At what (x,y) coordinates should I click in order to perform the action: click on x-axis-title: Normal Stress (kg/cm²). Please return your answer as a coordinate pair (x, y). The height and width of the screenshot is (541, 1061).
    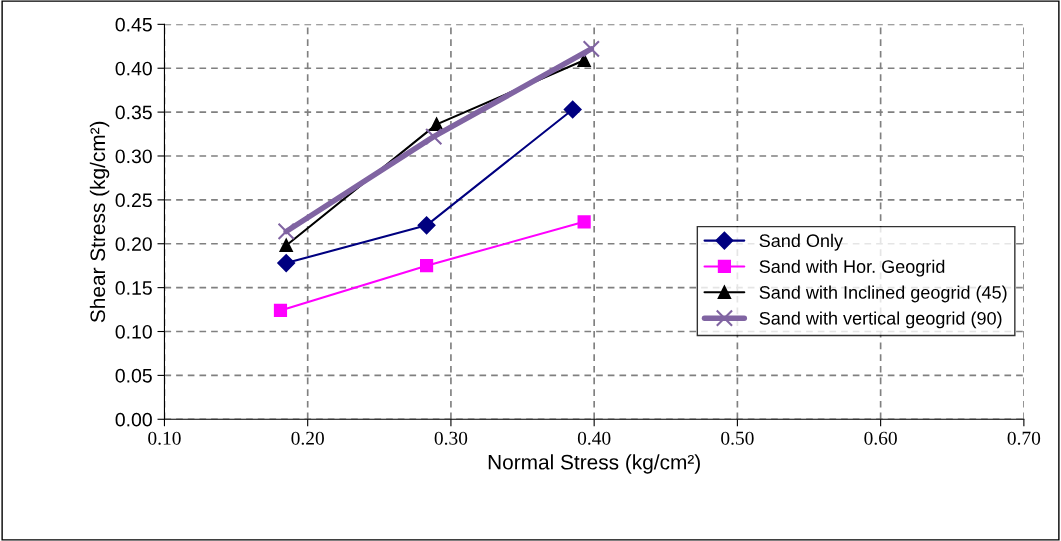
    Looking at the image, I should click on (594, 464).